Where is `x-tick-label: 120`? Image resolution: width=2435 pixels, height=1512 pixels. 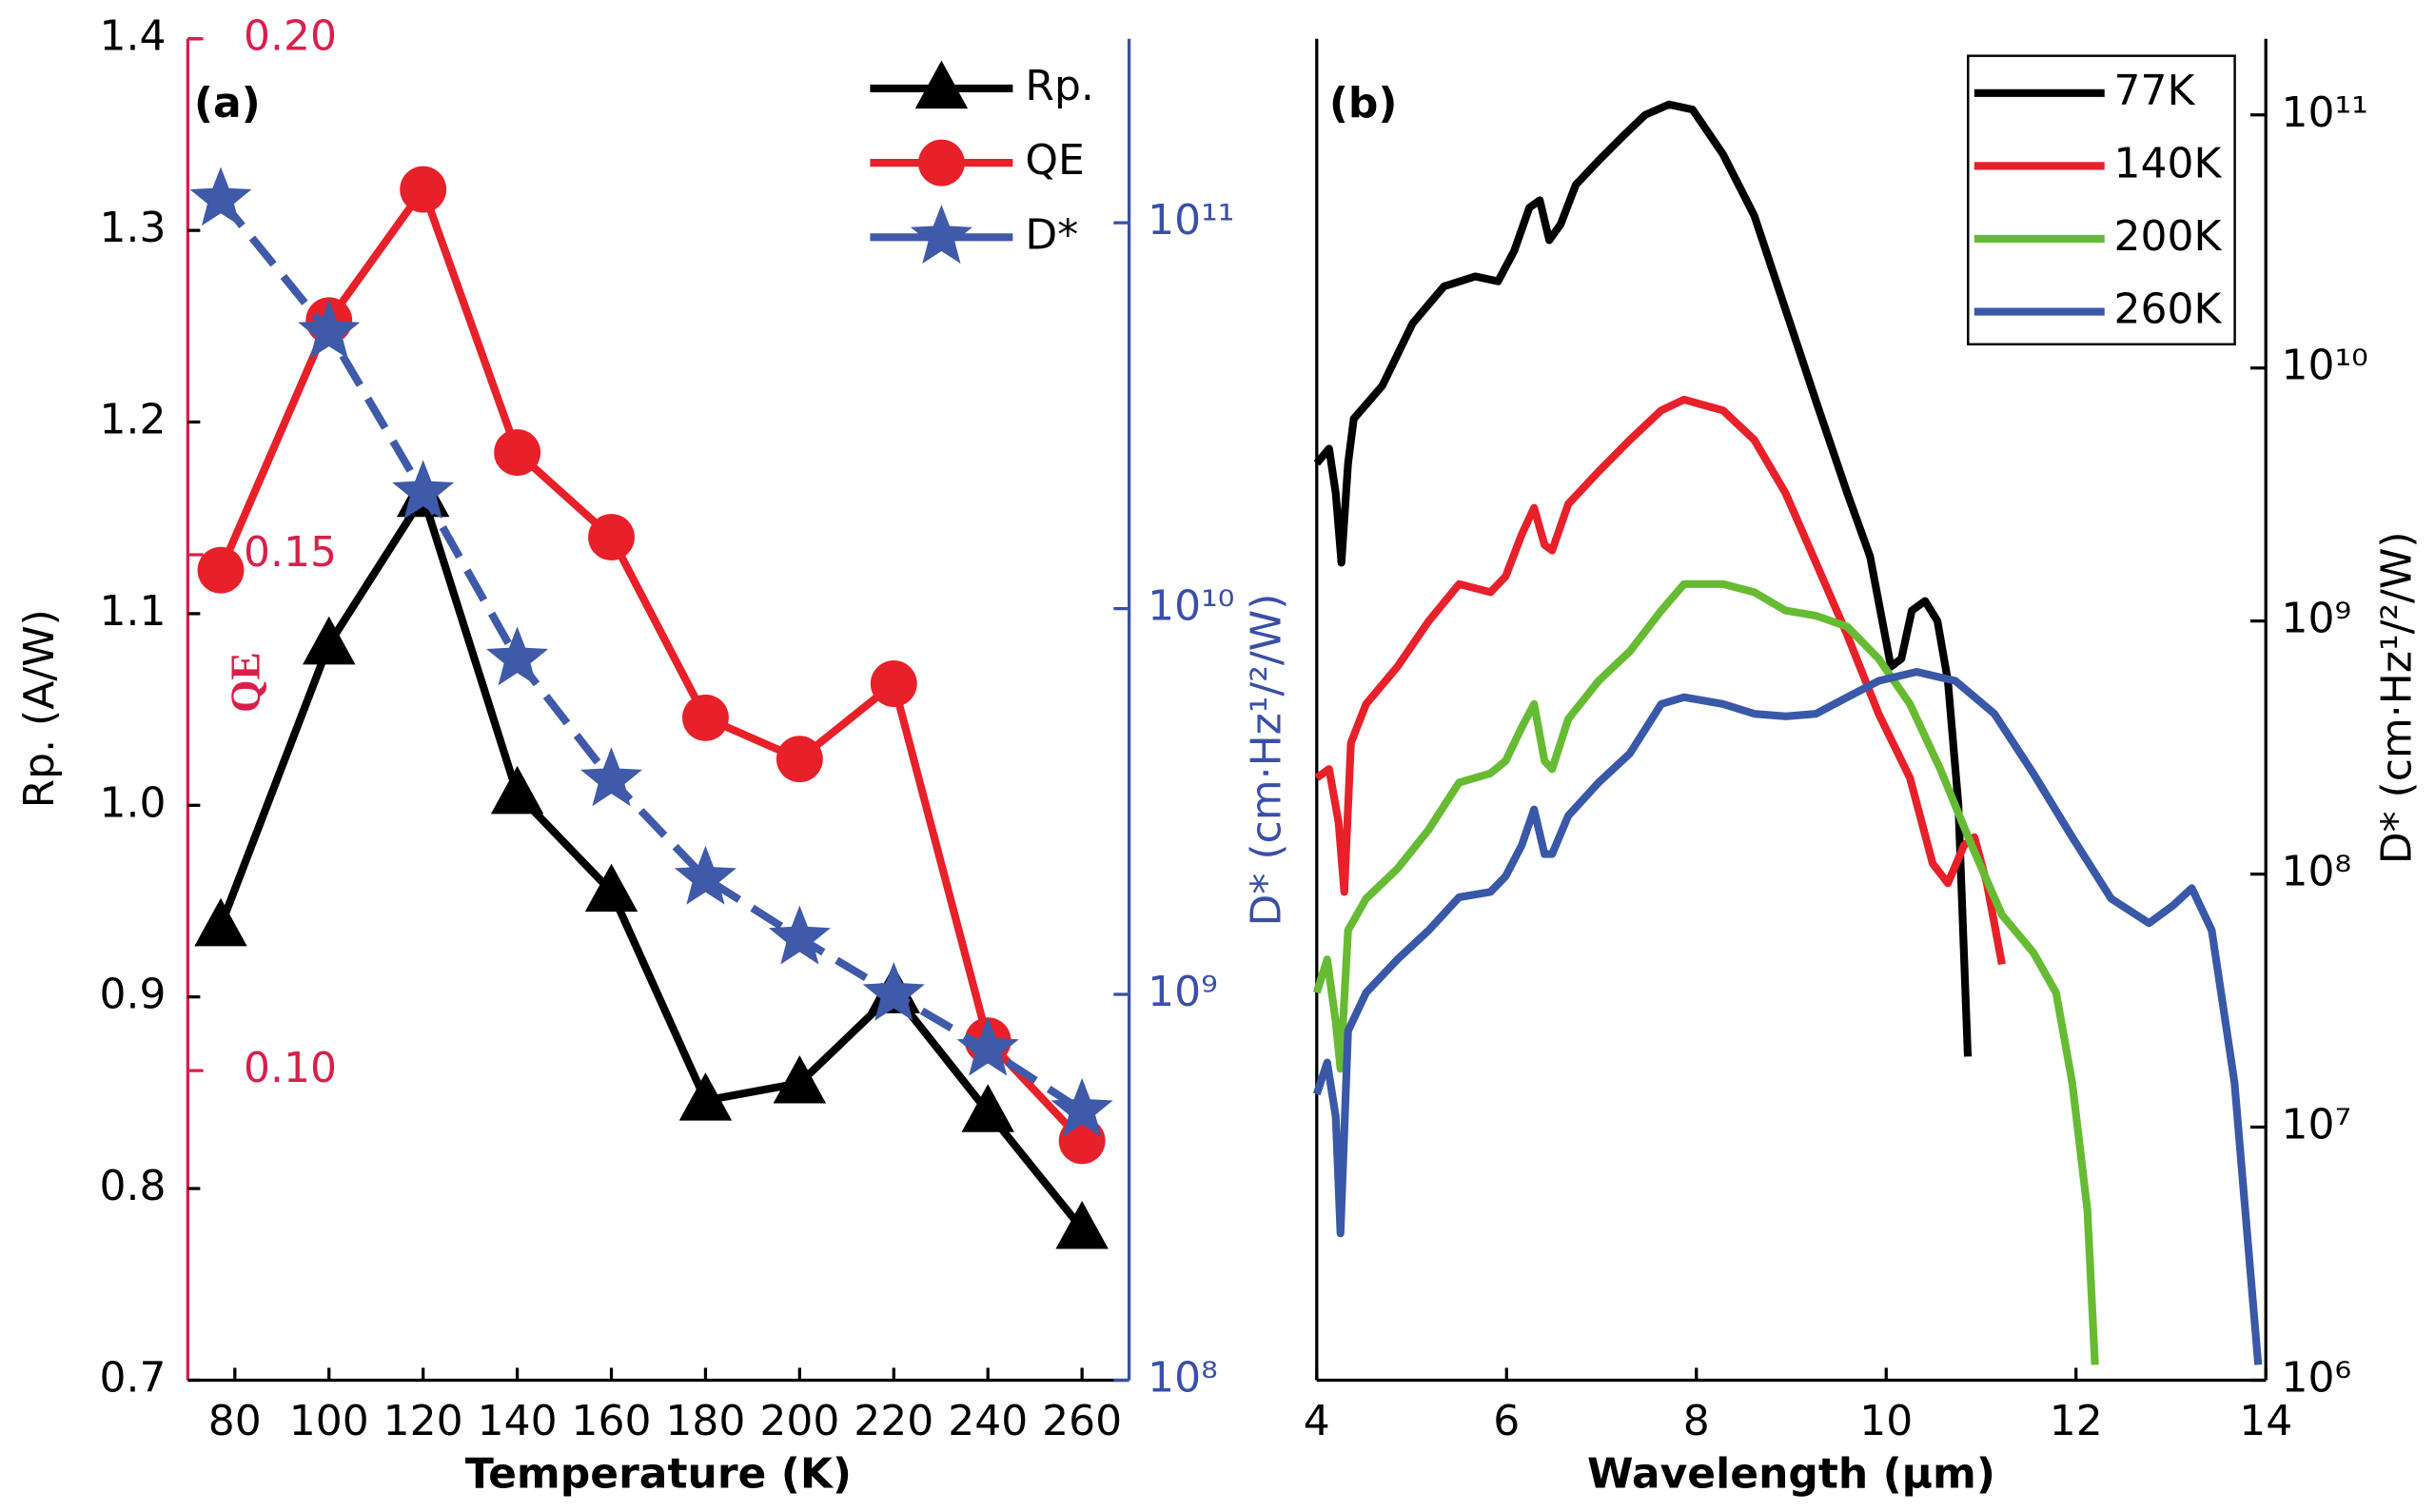
x-tick-label: 120 is located at coordinates (423, 1421).